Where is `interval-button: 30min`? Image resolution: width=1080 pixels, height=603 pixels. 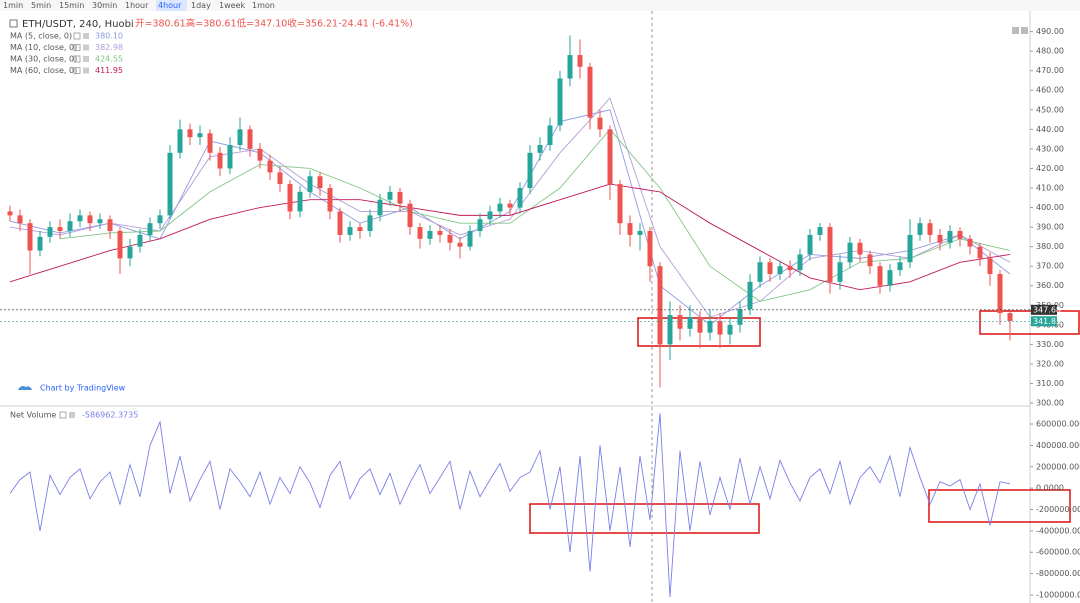 interval-button: 30min is located at coordinates (104, 5).